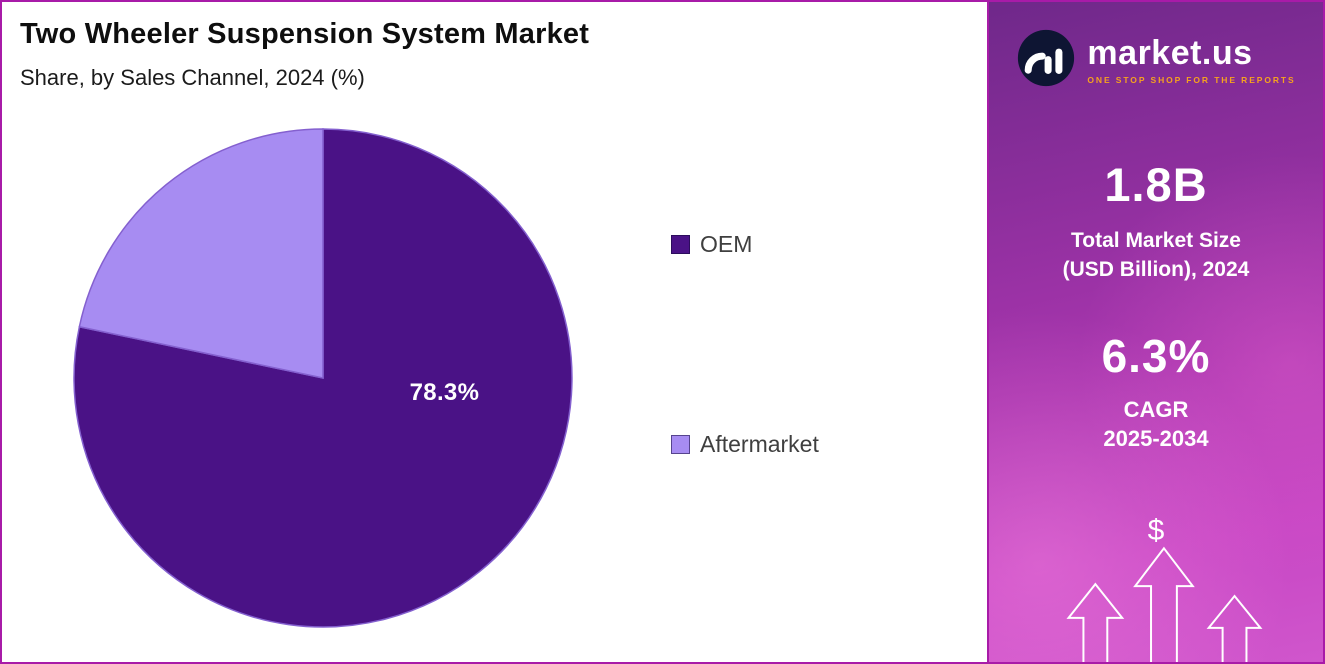 Image resolution: width=1325 pixels, height=664 pixels. What do you see at coordinates (192, 77) in the screenshot?
I see `page-subtitle: Share, by Sales Channel, 2024 (%)` at bounding box center [192, 77].